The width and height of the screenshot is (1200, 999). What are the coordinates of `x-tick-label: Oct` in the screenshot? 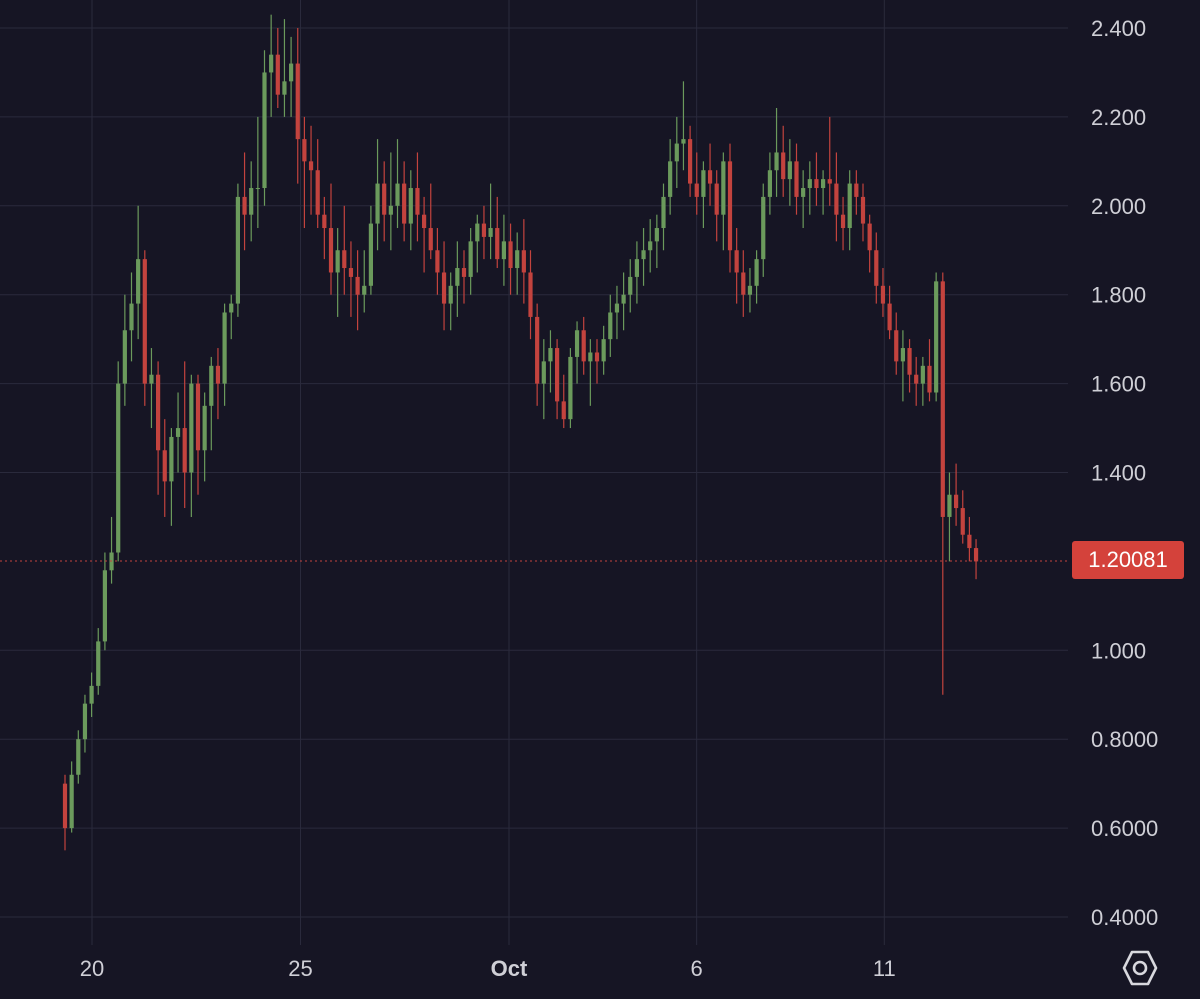 It's located at (509, 968).